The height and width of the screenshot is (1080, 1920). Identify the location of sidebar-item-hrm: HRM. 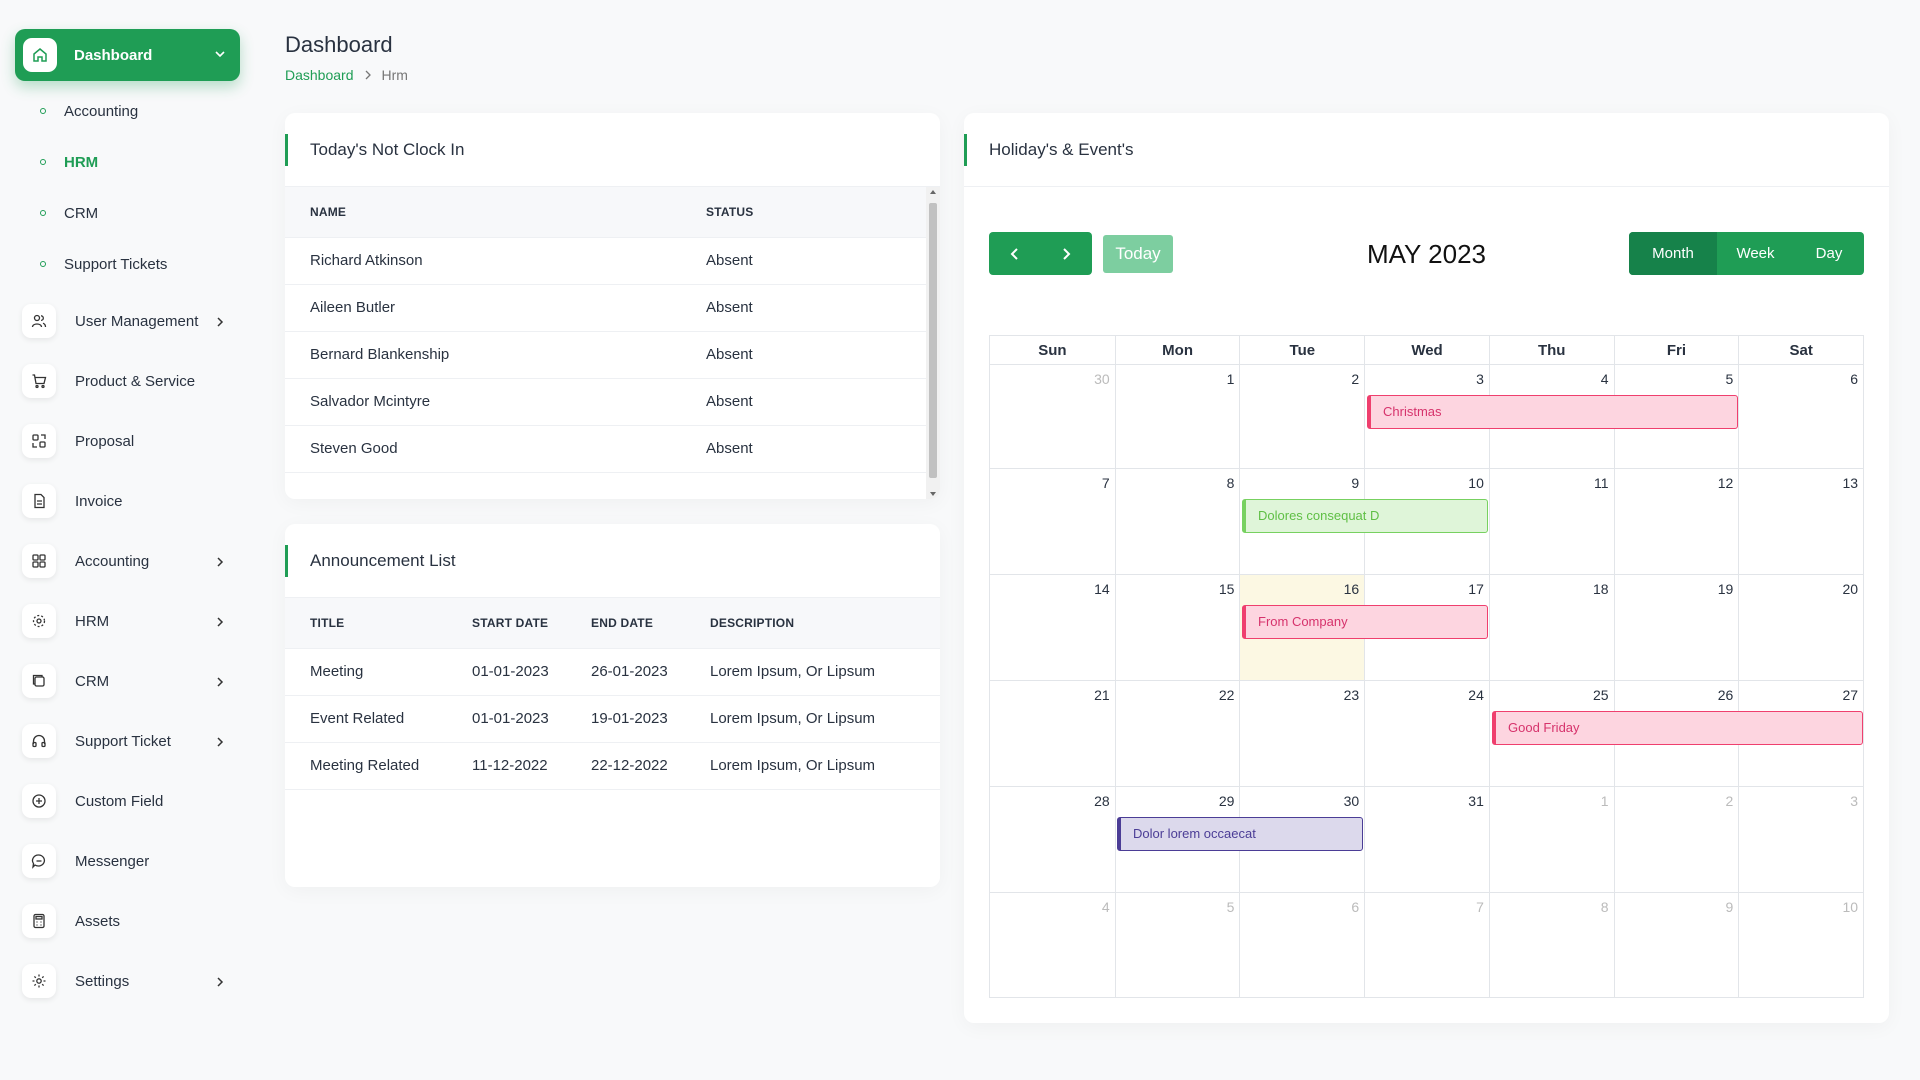
(129, 621).